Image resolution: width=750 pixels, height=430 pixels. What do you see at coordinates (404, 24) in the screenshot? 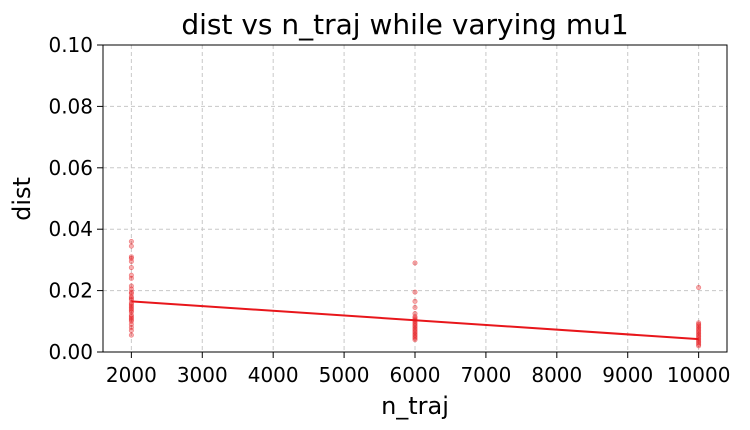
I see `chart-title: dist vs n_traj while varying mu1` at bounding box center [404, 24].